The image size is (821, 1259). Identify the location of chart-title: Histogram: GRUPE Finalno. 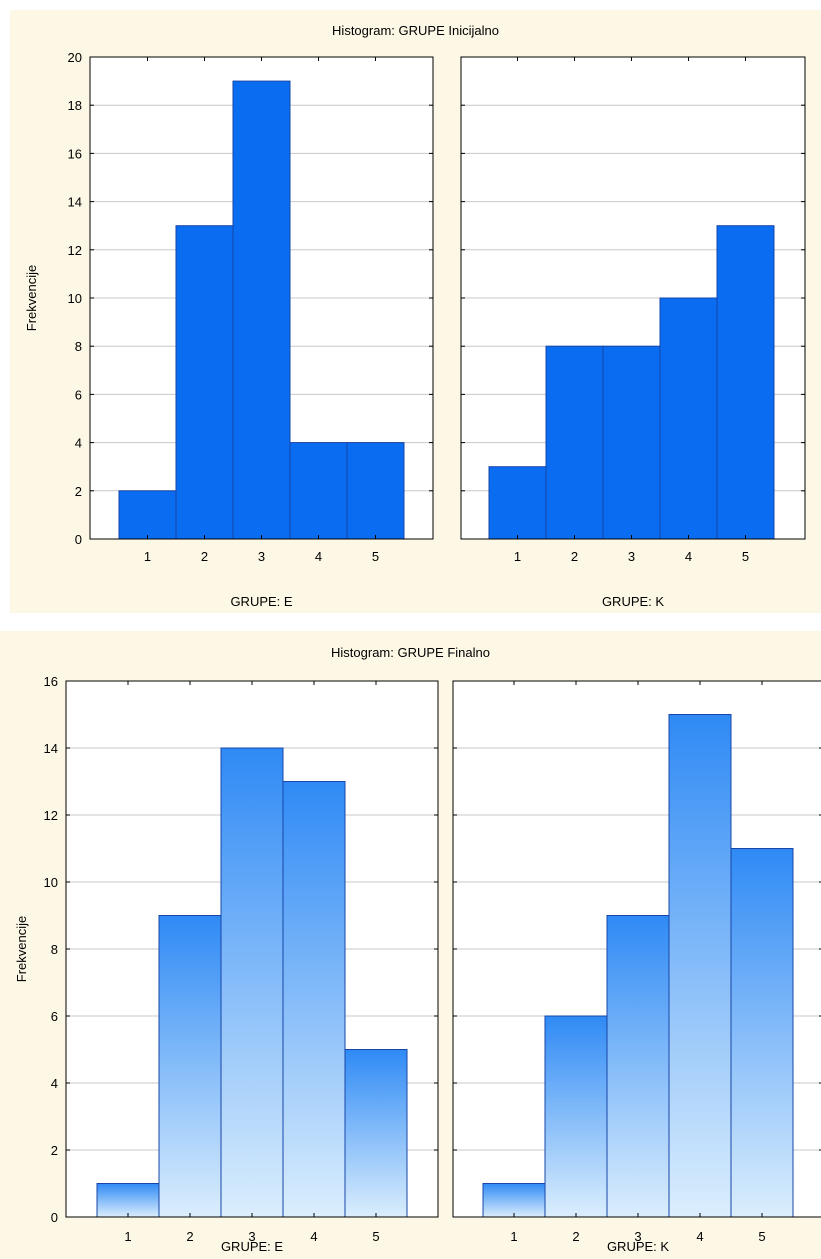
(410, 652).